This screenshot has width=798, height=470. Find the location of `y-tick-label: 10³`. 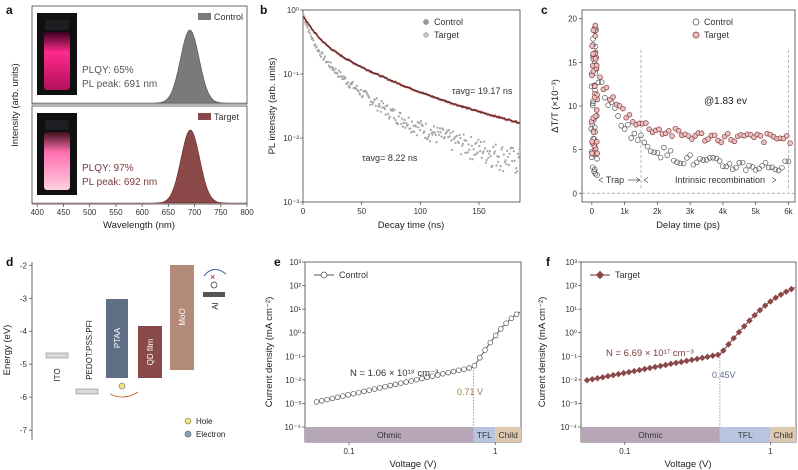

y-tick-label: 10³ is located at coordinates (295, 262).